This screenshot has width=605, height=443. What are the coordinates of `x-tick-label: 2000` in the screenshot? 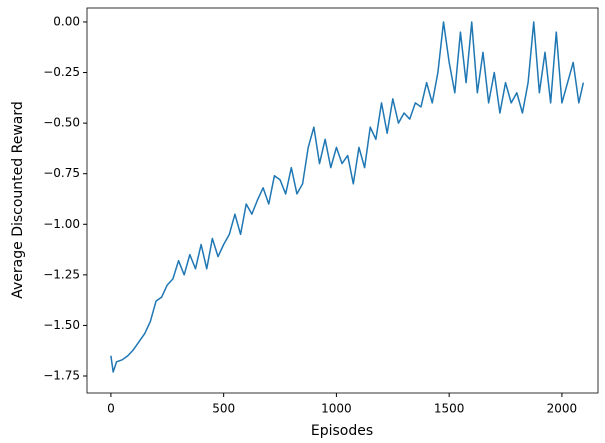 It's located at (562, 409).